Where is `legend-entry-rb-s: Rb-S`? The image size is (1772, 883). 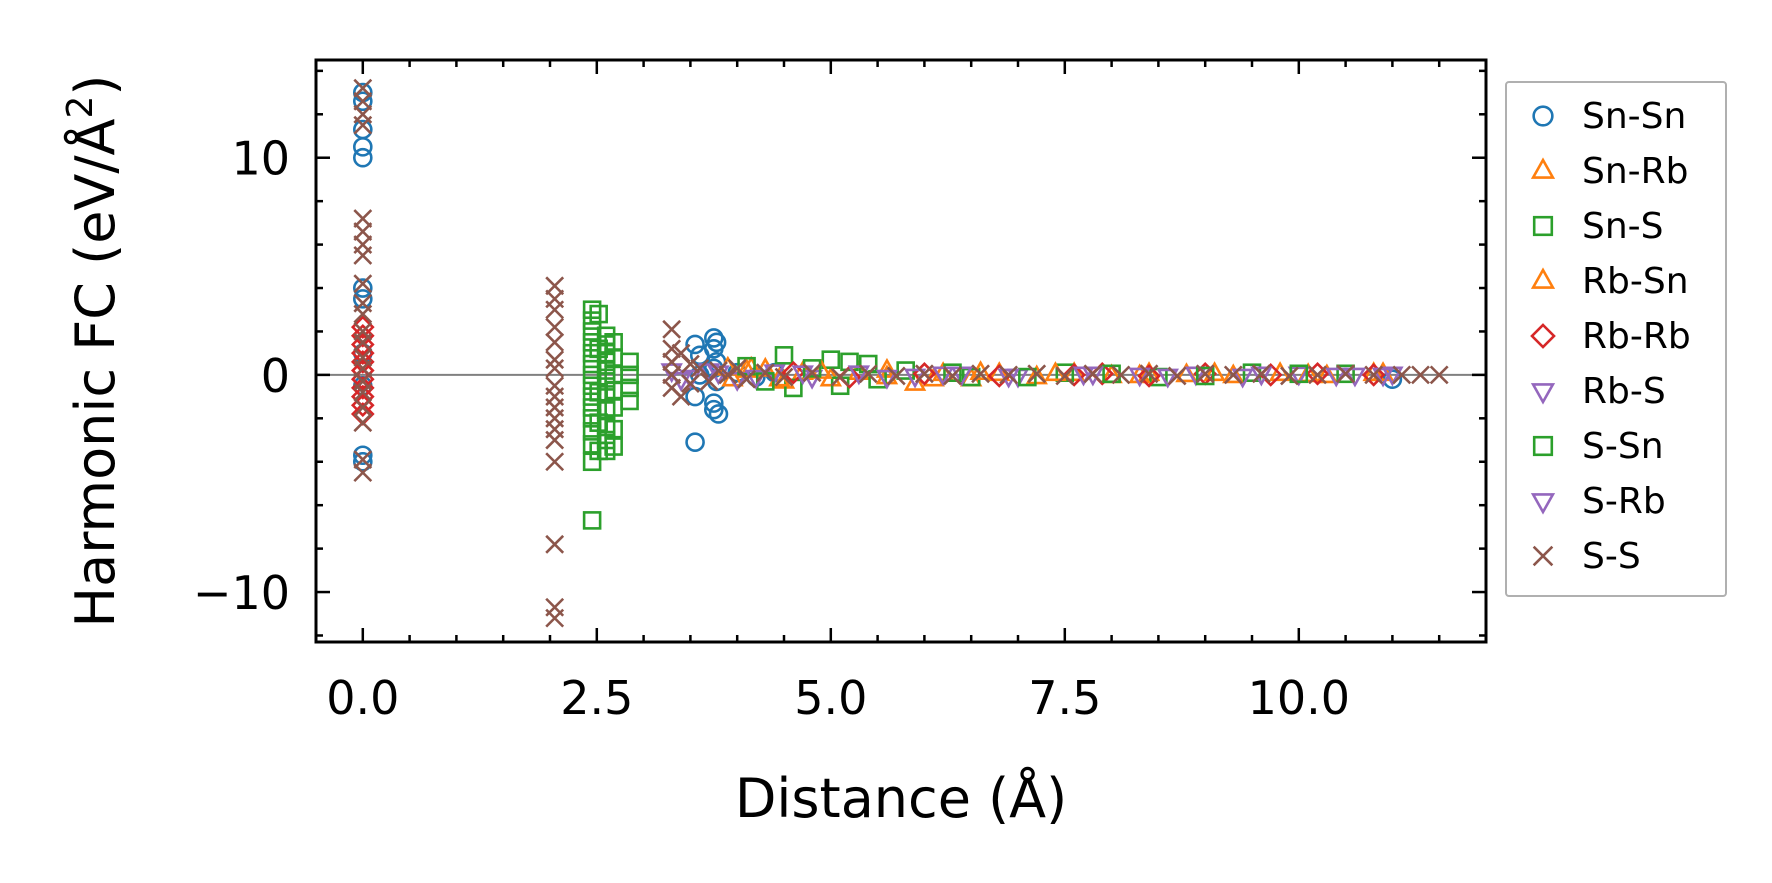 legend-entry-rb-s: Rb-S is located at coordinates (1598, 391).